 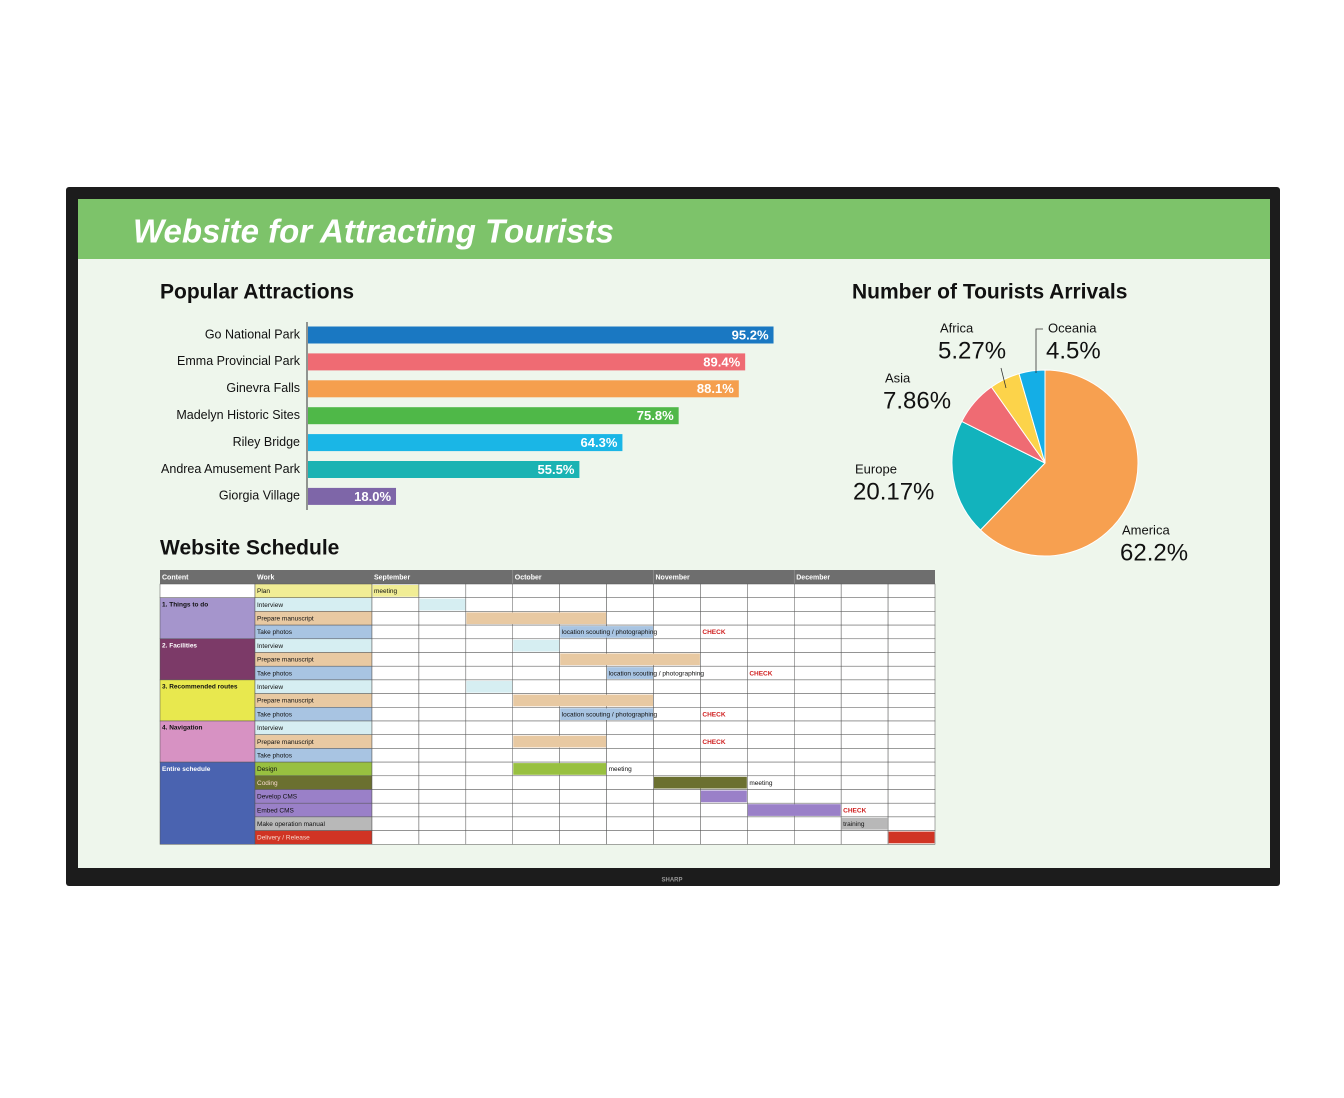 What do you see at coordinates (813, 577) in the screenshot?
I see `month-header: December` at bounding box center [813, 577].